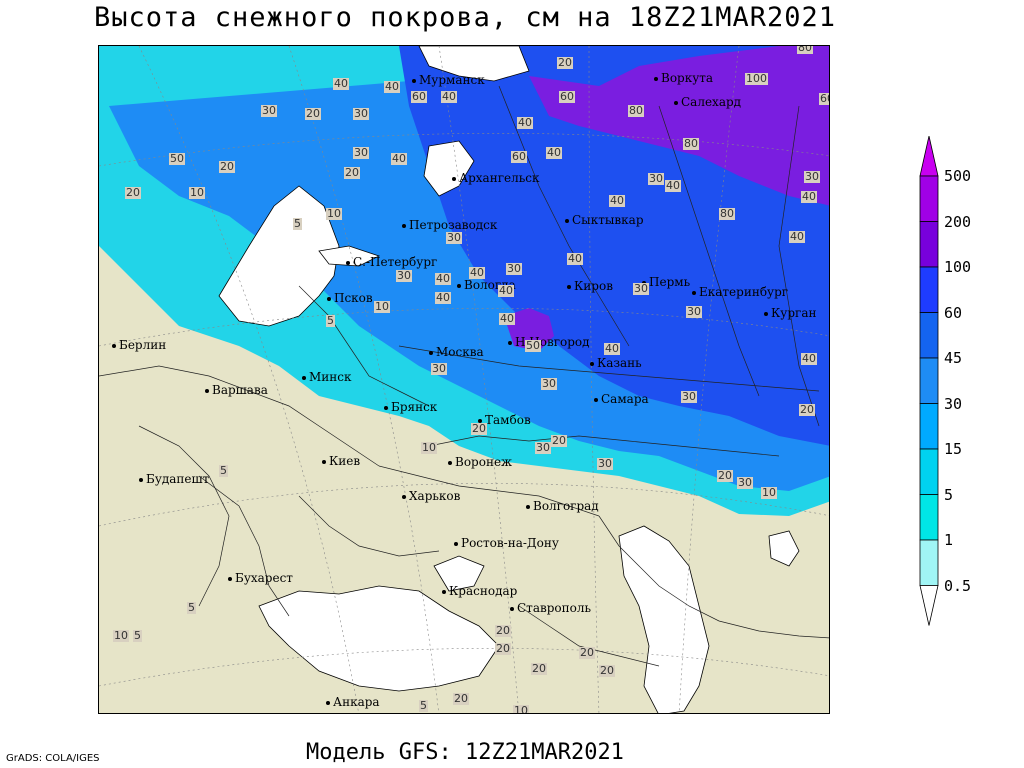 Image resolution: width=1024 pixels, height=768 pixels. What do you see at coordinates (139, 345) in the screenshot?
I see `city-label: Берлин` at bounding box center [139, 345].